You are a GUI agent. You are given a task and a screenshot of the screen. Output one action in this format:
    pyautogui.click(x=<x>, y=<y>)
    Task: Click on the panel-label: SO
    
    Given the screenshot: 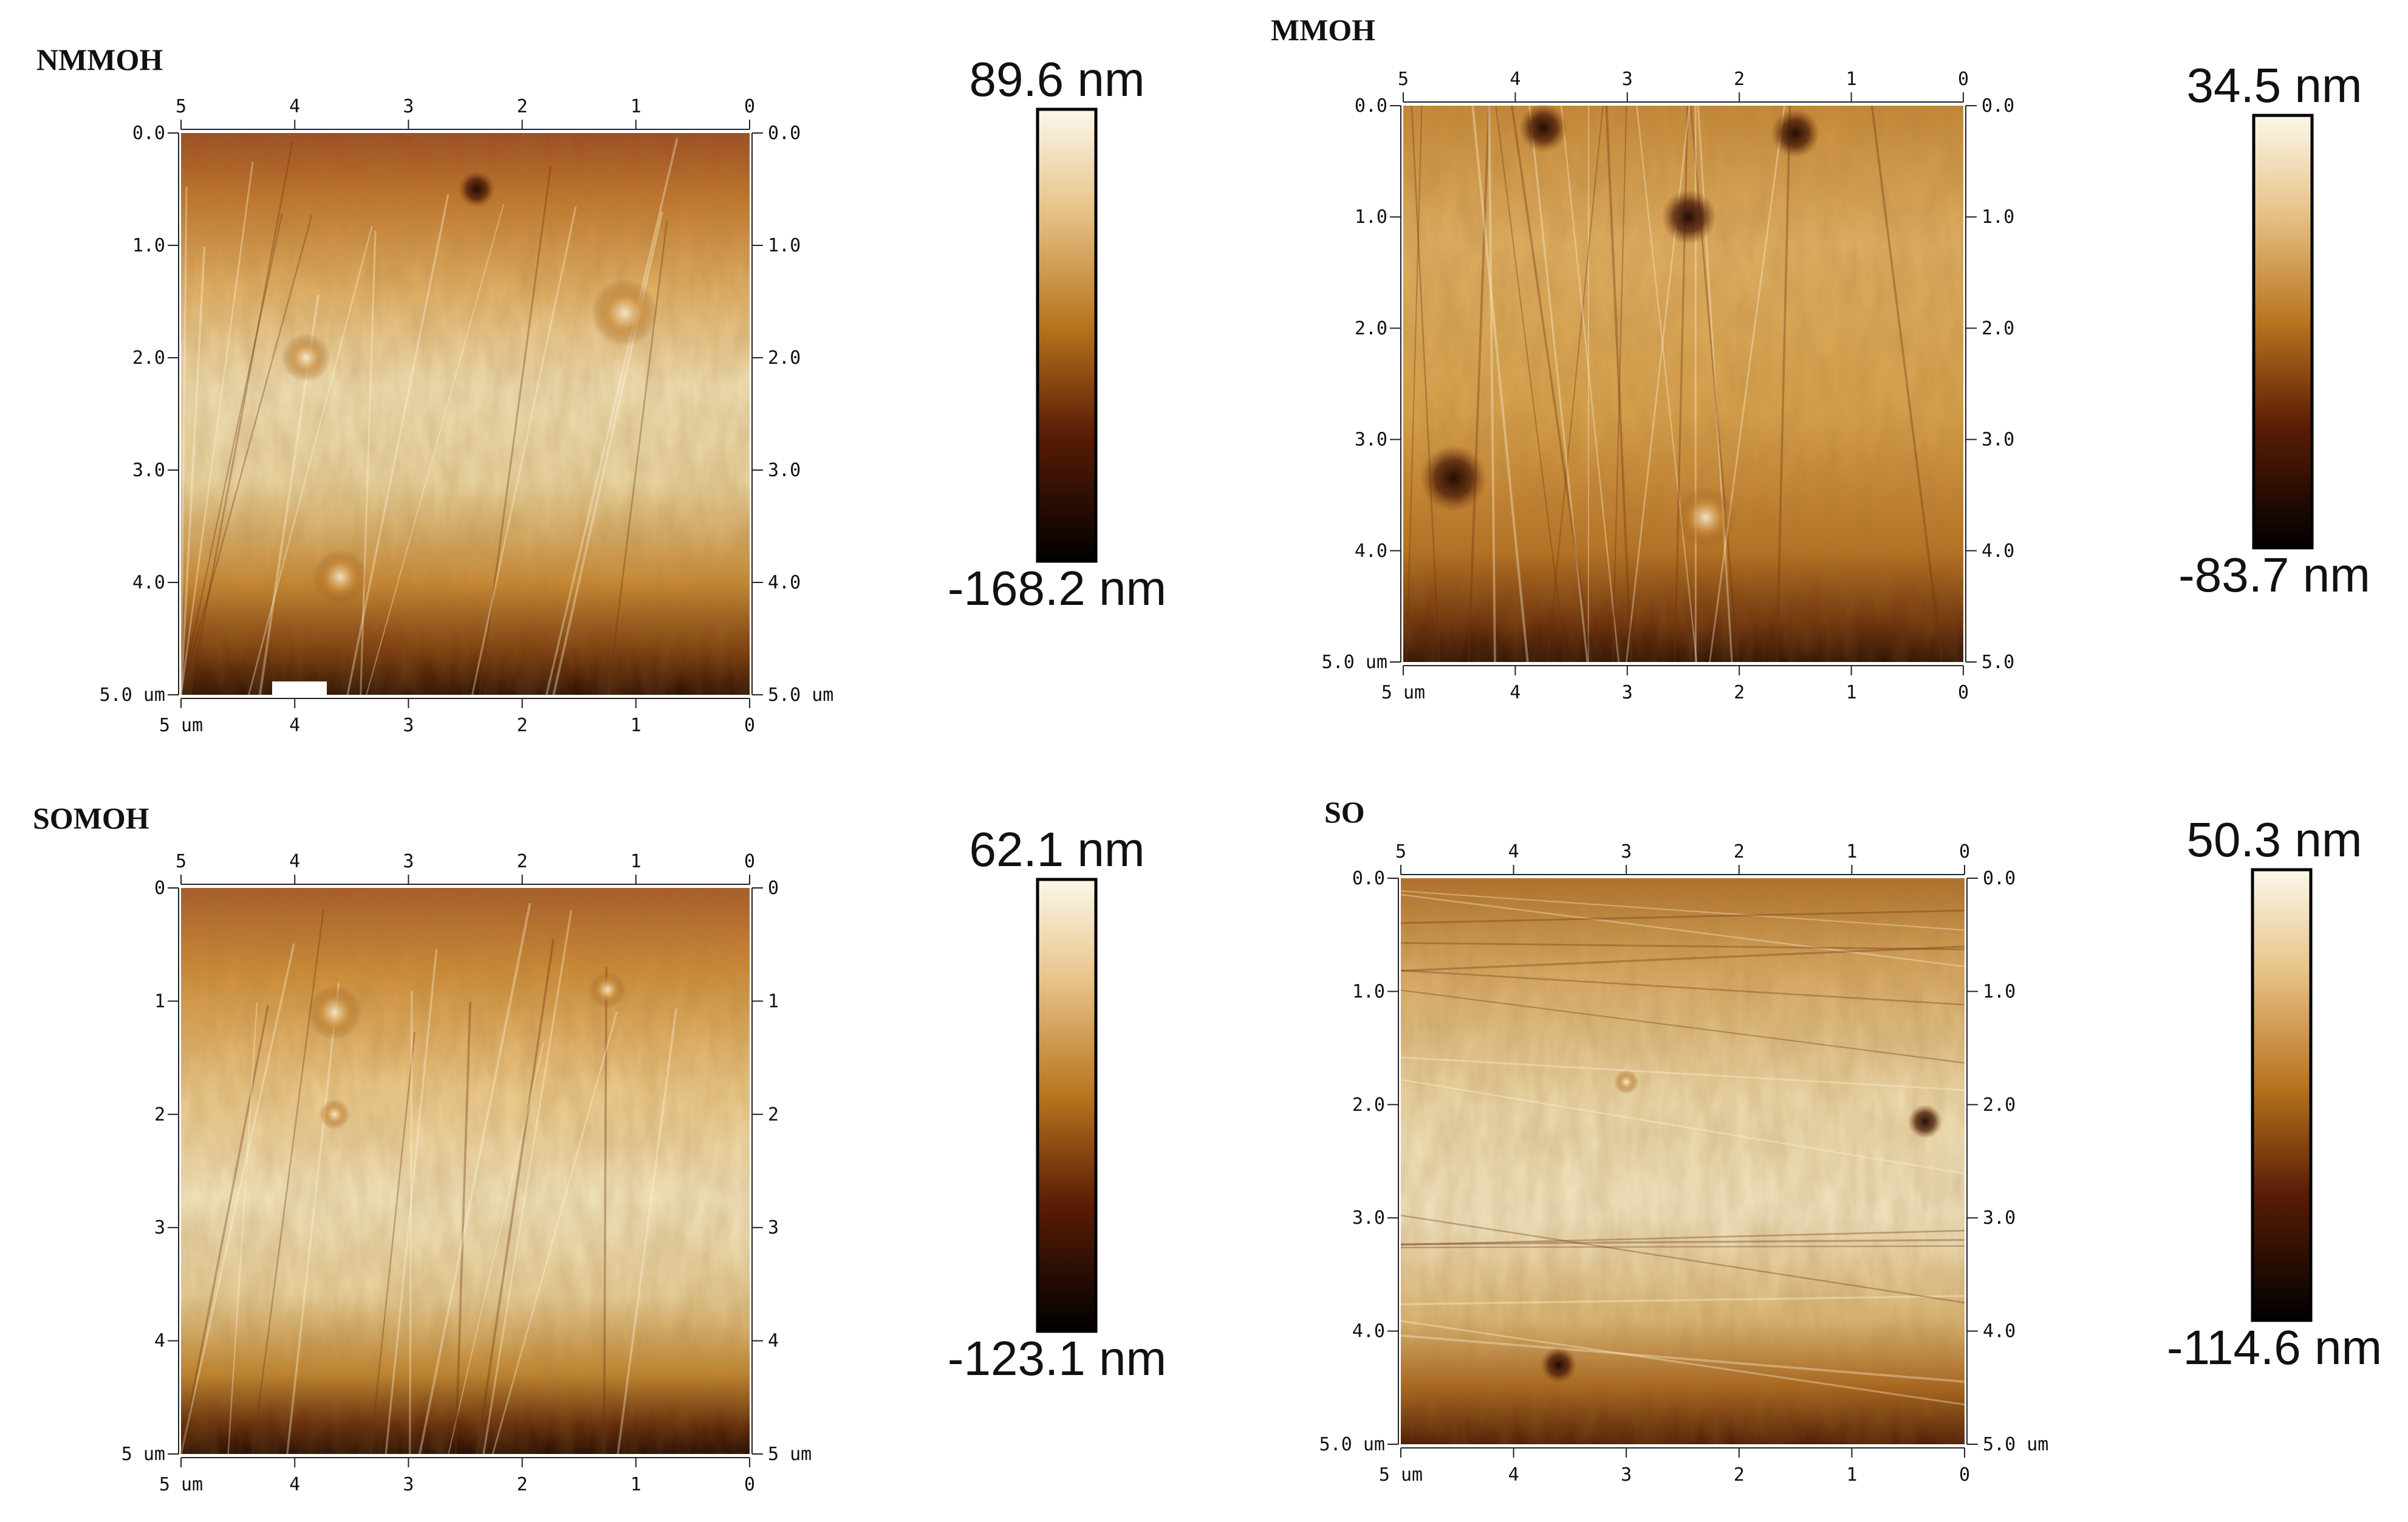 What is the action you would take?
    pyautogui.click(x=1344, y=812)
    